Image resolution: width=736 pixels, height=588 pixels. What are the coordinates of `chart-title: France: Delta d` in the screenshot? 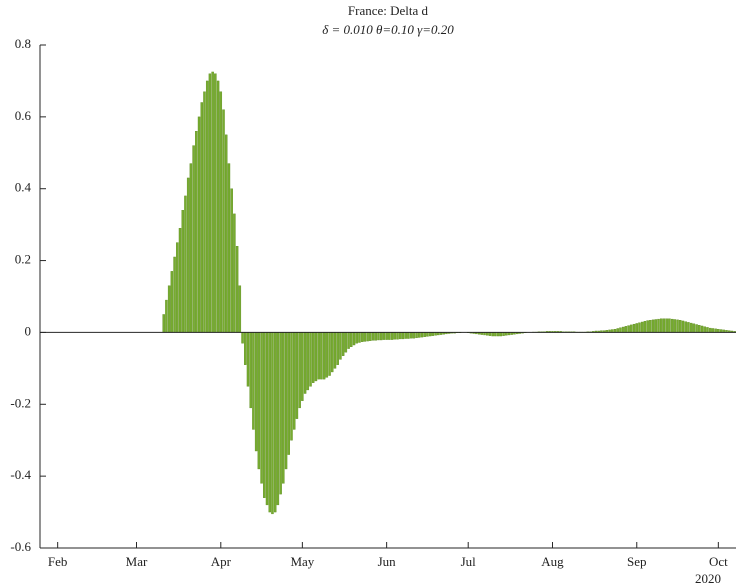 It's located at (388, 10).